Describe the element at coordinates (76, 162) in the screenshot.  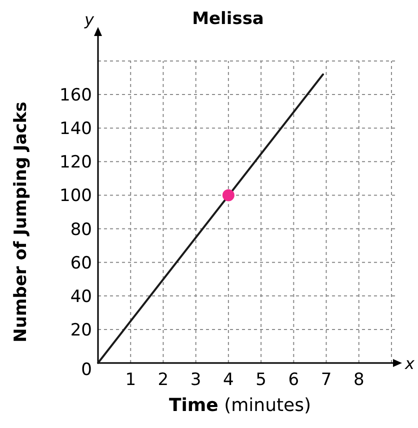
I see `y-tick-label: 120` at that location.